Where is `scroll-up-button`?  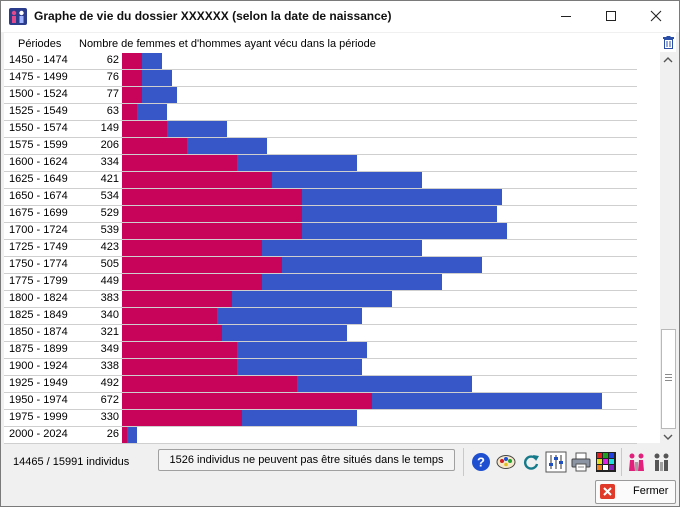
scroll-up-button is located at coordinates (668, 60).